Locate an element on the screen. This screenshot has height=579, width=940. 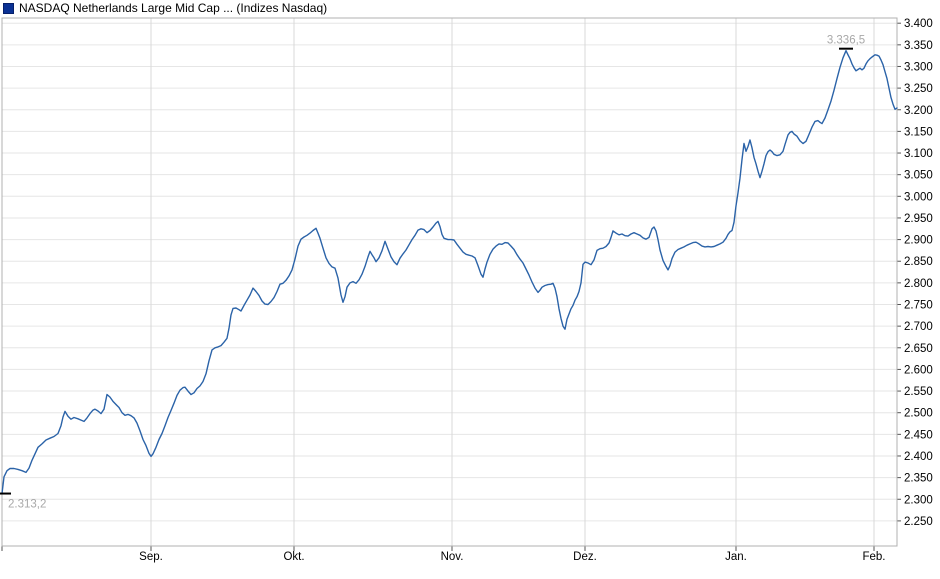
y-axis-tick-label: 3.150 is located at coordinates (918, 132).